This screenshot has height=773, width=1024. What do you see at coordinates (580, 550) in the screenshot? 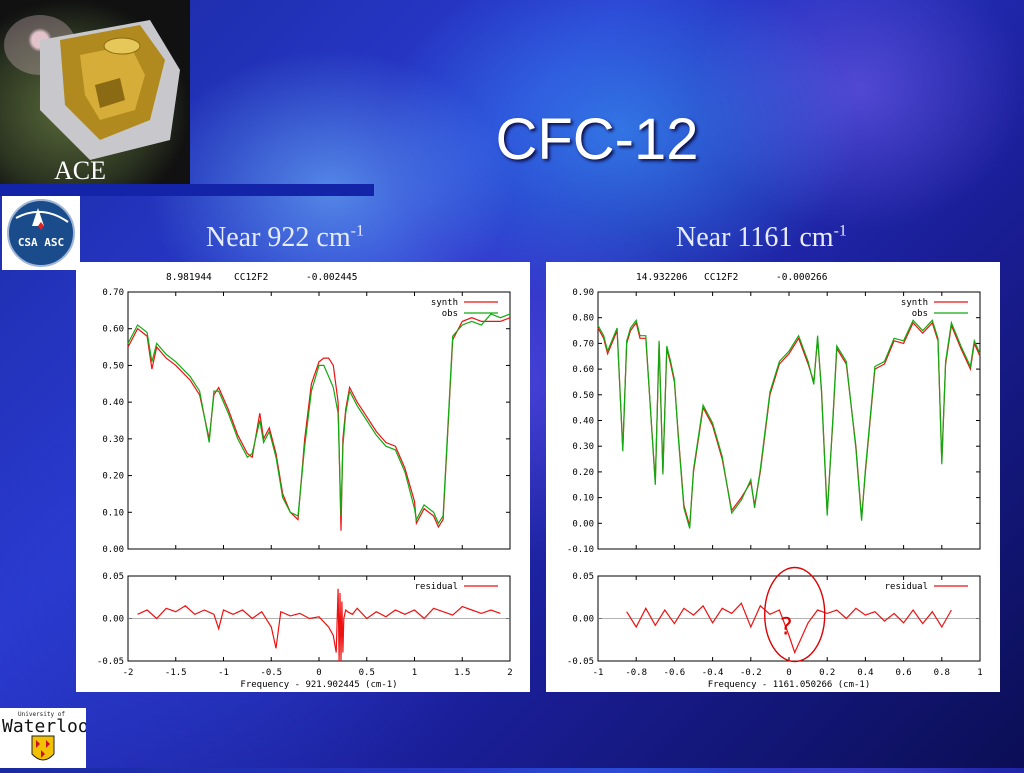
I see `main-ytick-label: -0.10` at bounding box center [580, 550].